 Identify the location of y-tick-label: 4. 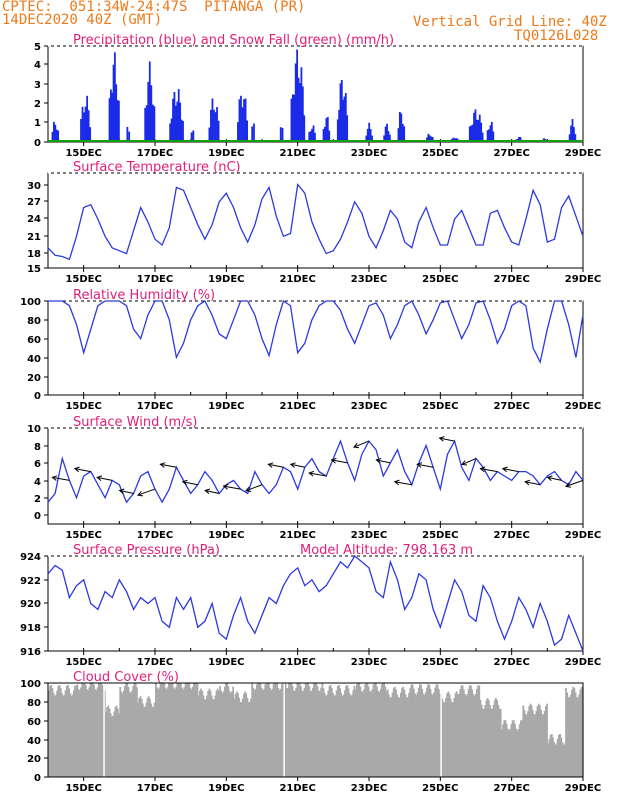
(37, 482).